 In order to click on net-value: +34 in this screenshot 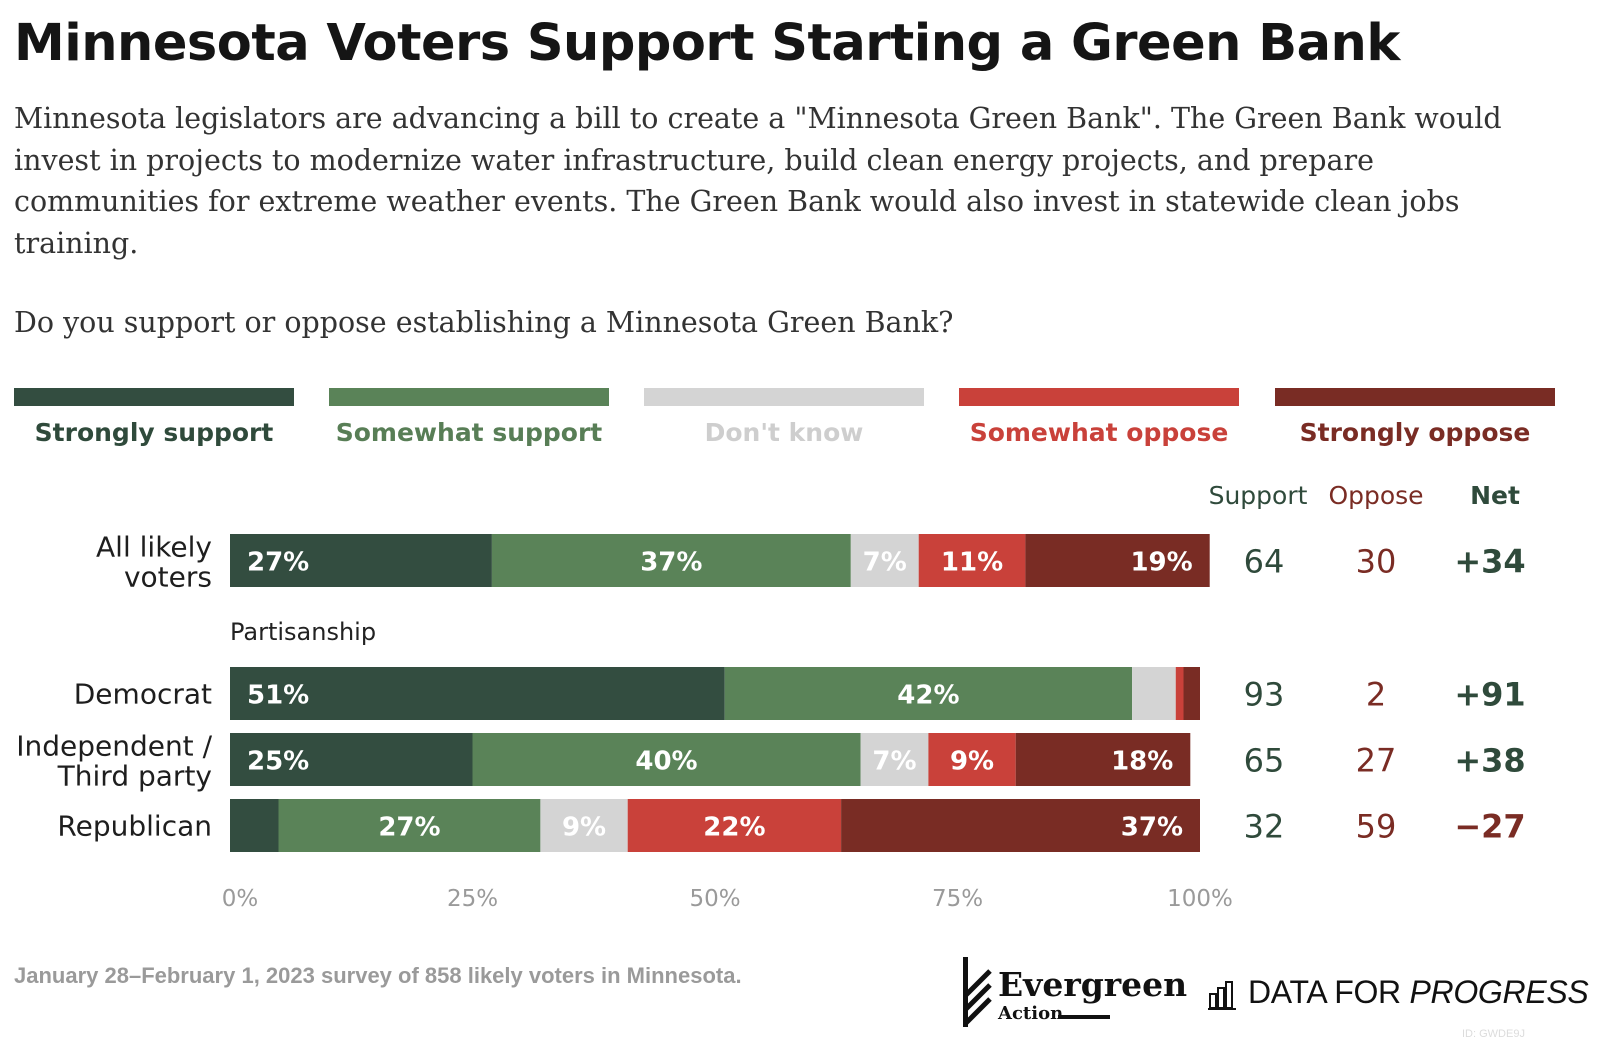, I will do `click(1489, 562)`.